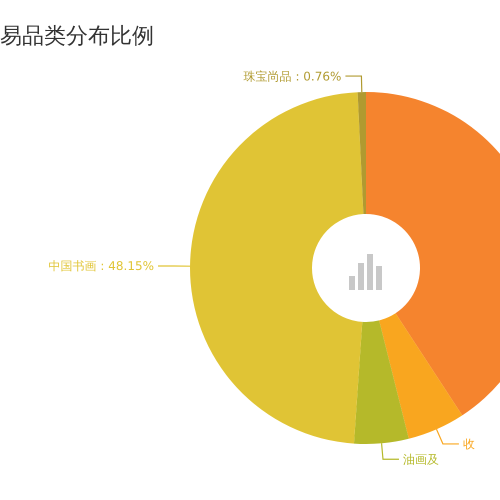 This screenshot has height=500, width=500. I want to click on chart-title: 易品类分布比例, so click(77, 36).